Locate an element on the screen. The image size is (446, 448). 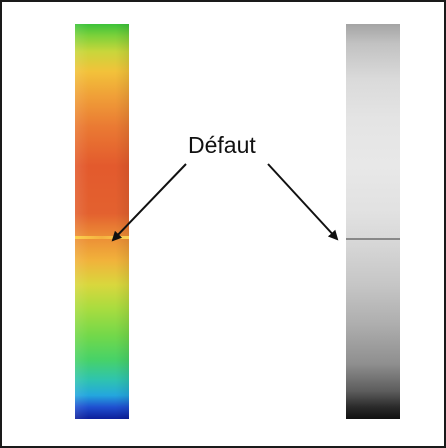
arrow-right is located at coordinates (303, 202).